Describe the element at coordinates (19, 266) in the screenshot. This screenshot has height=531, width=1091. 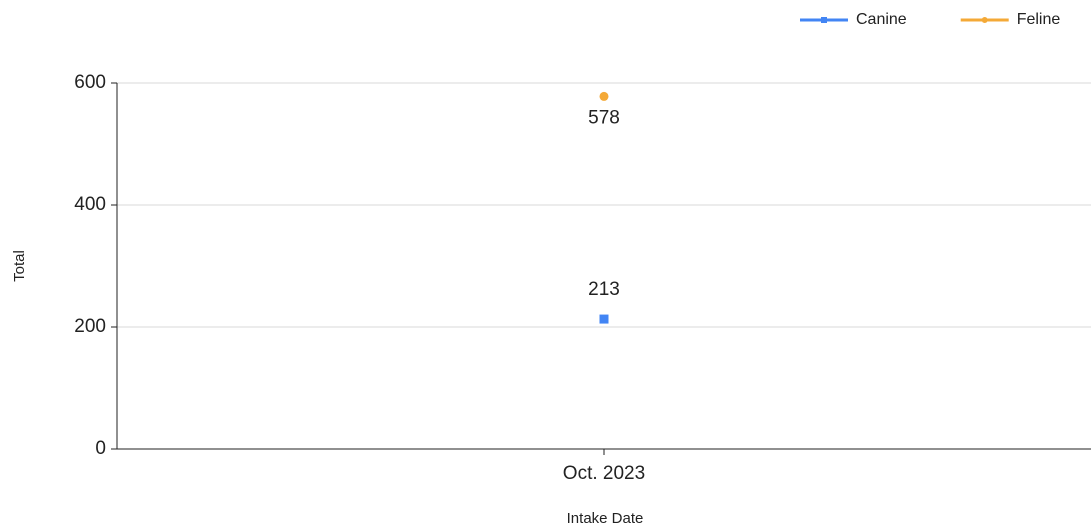
I see `y-axis-title: Total` at that location.